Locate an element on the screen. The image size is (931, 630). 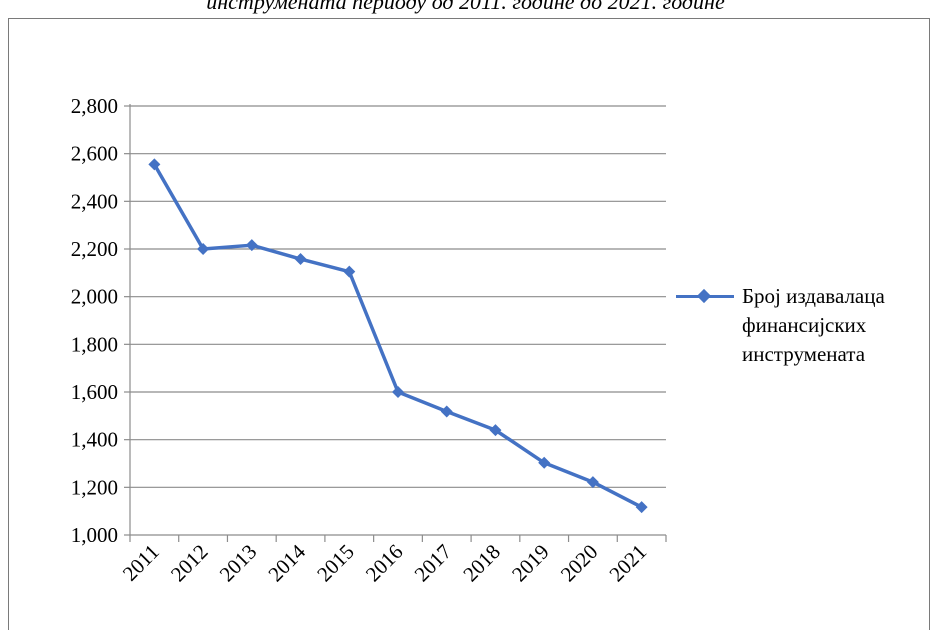
legend-swatch is located at coordinates (705, 296).